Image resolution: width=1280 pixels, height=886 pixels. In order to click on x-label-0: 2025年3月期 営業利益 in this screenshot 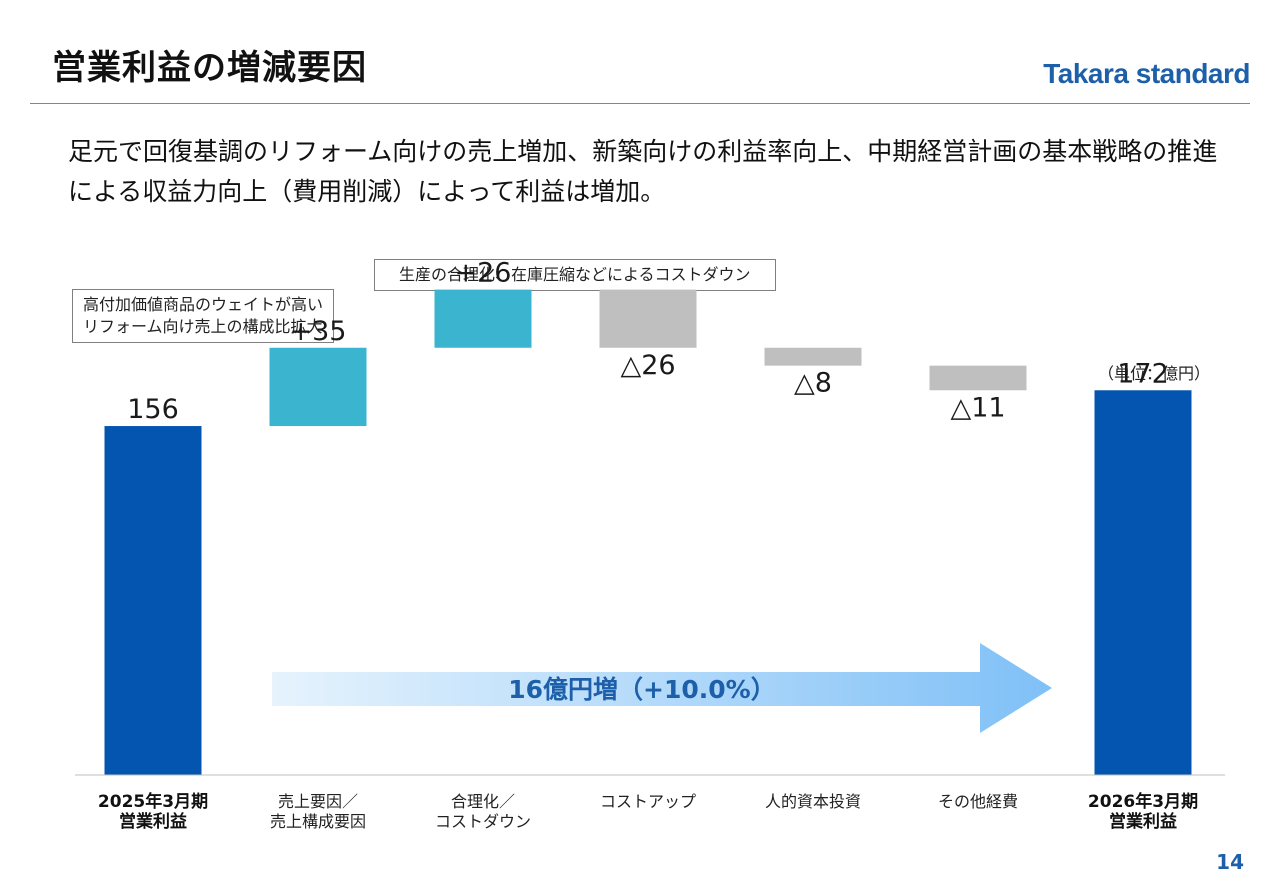, I will do `click(153, 812)`.